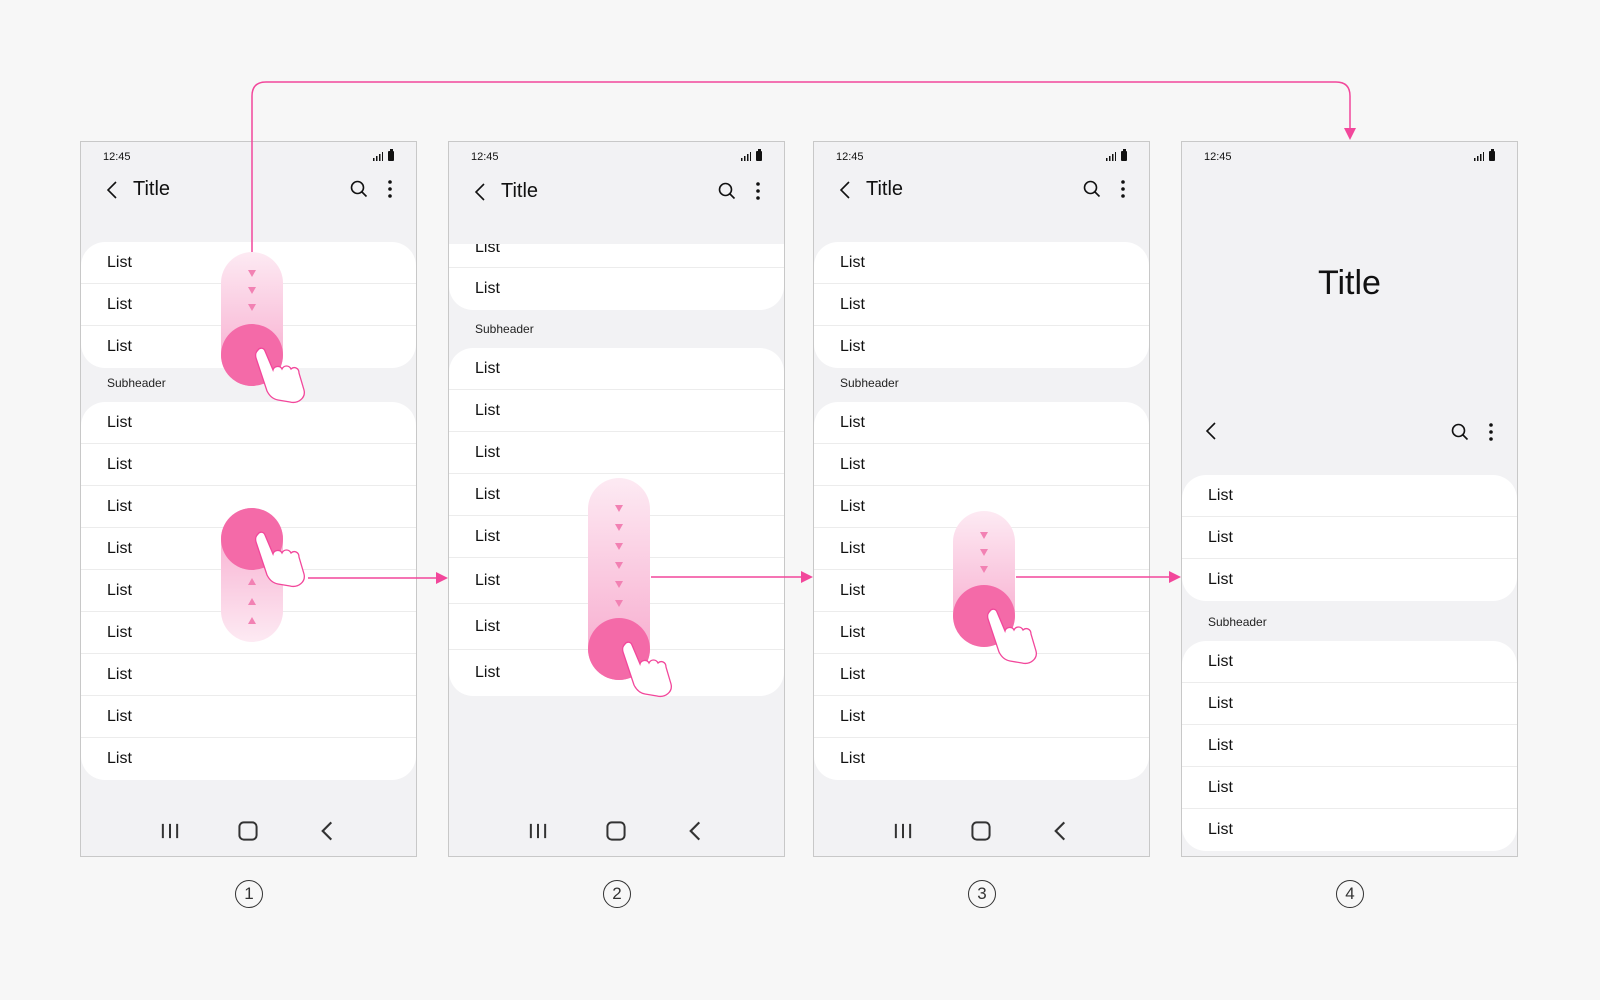 Image resolution: width=1600 pixels, height=1000 pixels. What do you see at coordinates (1350, 894) in the screenshot?
I see `step-number-4: 4` at bounding box center [1350, 894].